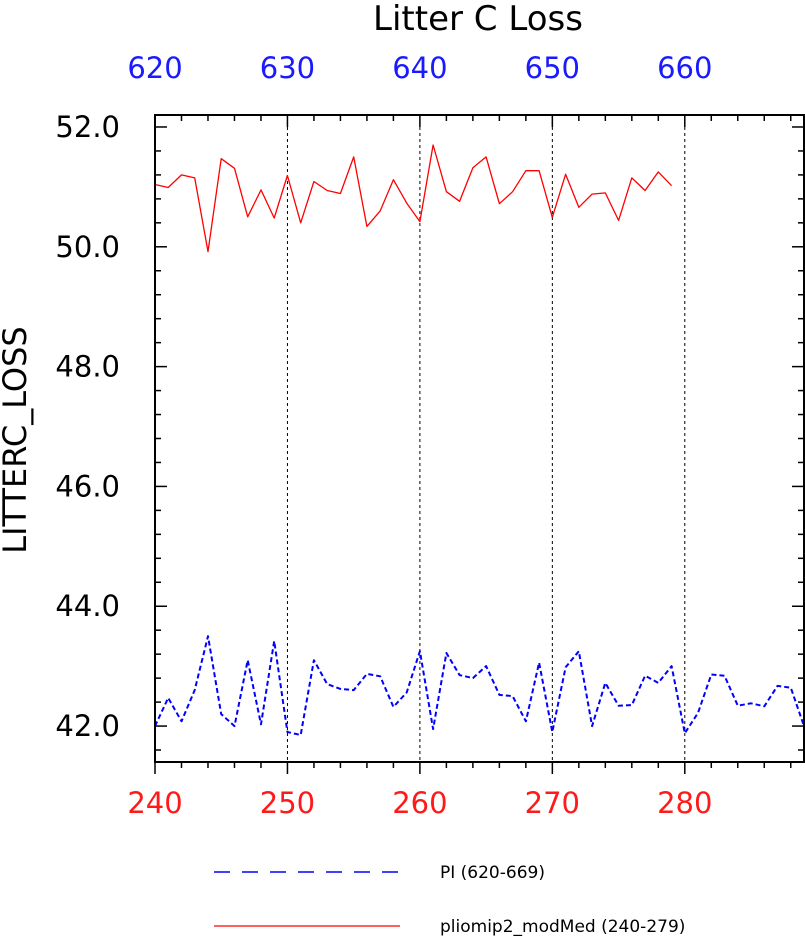  What do you see at coordinates (419, 803) in the screenshot?
I see `x-bottom-tick-label: 260` at bounding box center [419, 803].